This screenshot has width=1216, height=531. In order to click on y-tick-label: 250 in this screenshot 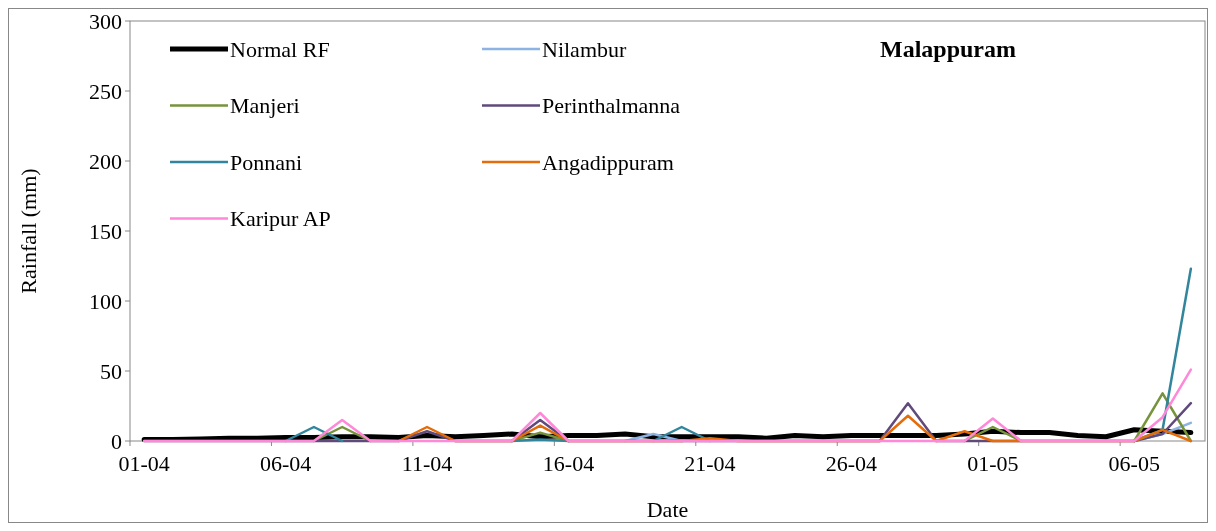, I will do `click(105, 91)`.